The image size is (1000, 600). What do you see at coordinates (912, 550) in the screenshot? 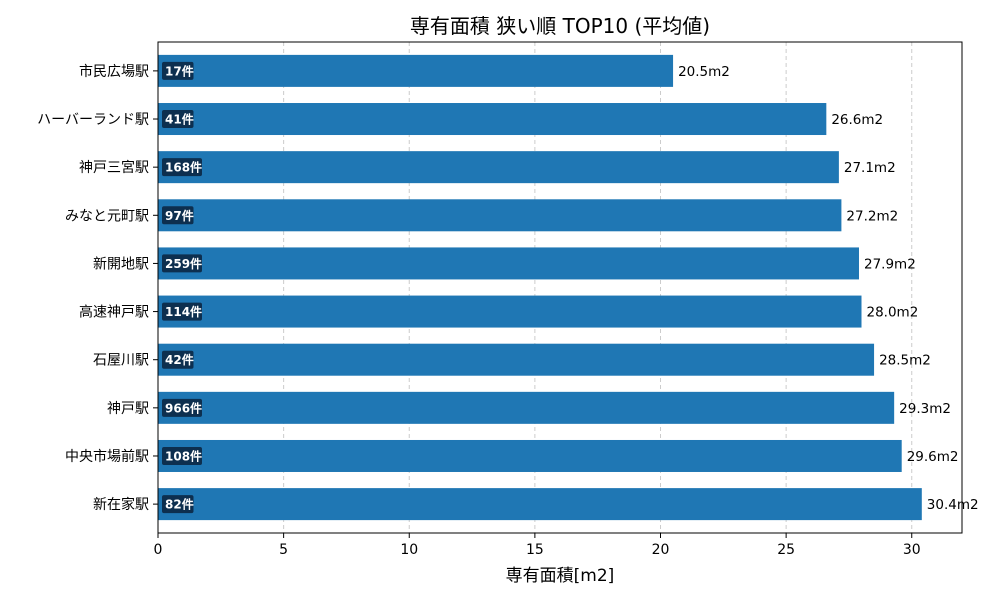
I see `x-tick-label: 30` at bounding box center [912, 550].